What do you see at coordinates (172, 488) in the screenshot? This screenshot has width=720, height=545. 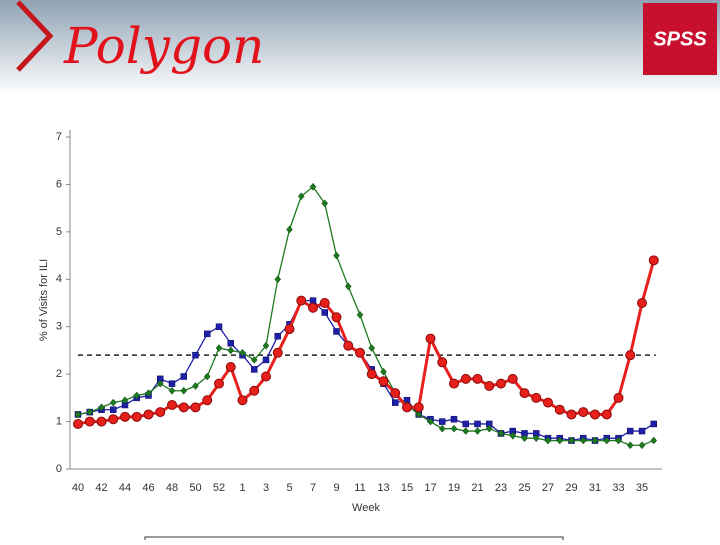 I see `x-tick-label: 48` at bounding box center [172, 488].